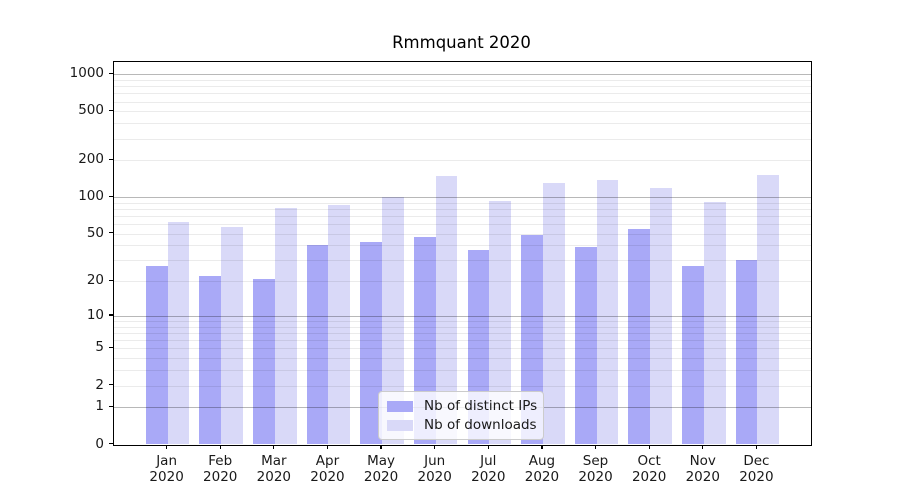  Describe the element at coordinates (400, 406) in the screenshot. I see `legend-swatch-distinct-ips` at that location.